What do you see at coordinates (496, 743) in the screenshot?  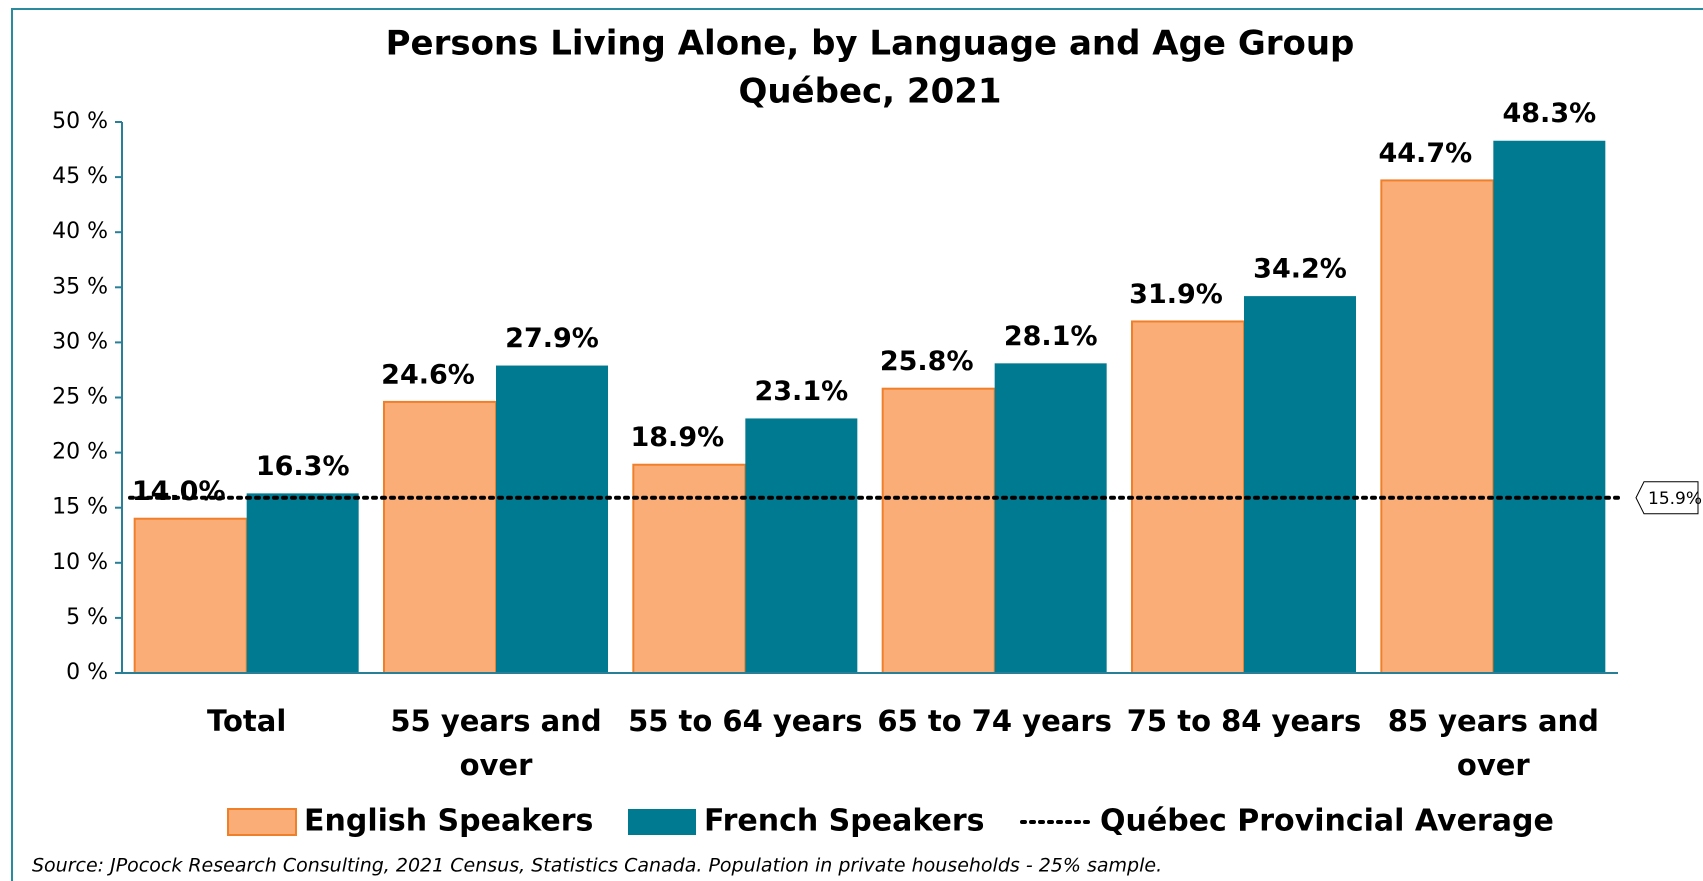 I see `x-tick-label: 55 years and over` at bounding box center [496, 743].